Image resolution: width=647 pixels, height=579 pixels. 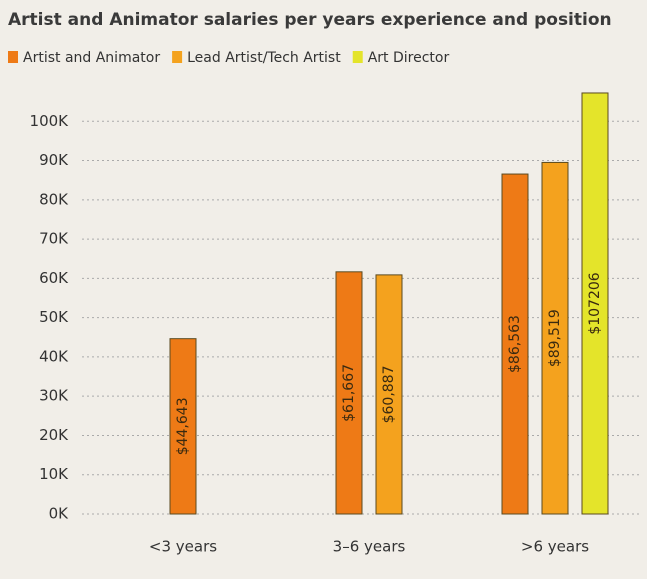 I want to click on y-tick-label: 30K, so click(x=54, y=396).